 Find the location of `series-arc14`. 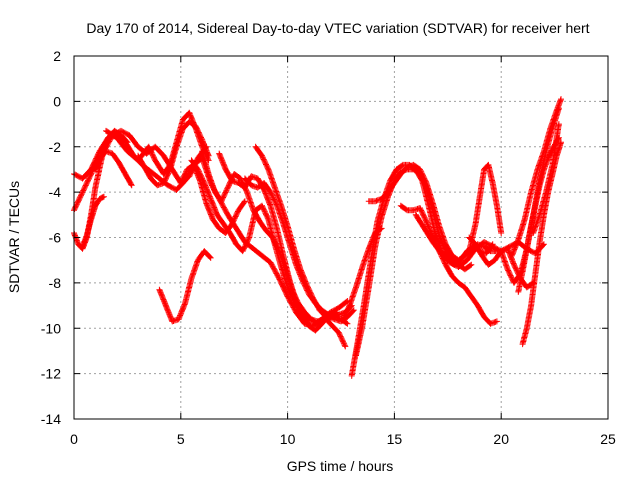

series-arc14 is located at coordinates (296, 251).